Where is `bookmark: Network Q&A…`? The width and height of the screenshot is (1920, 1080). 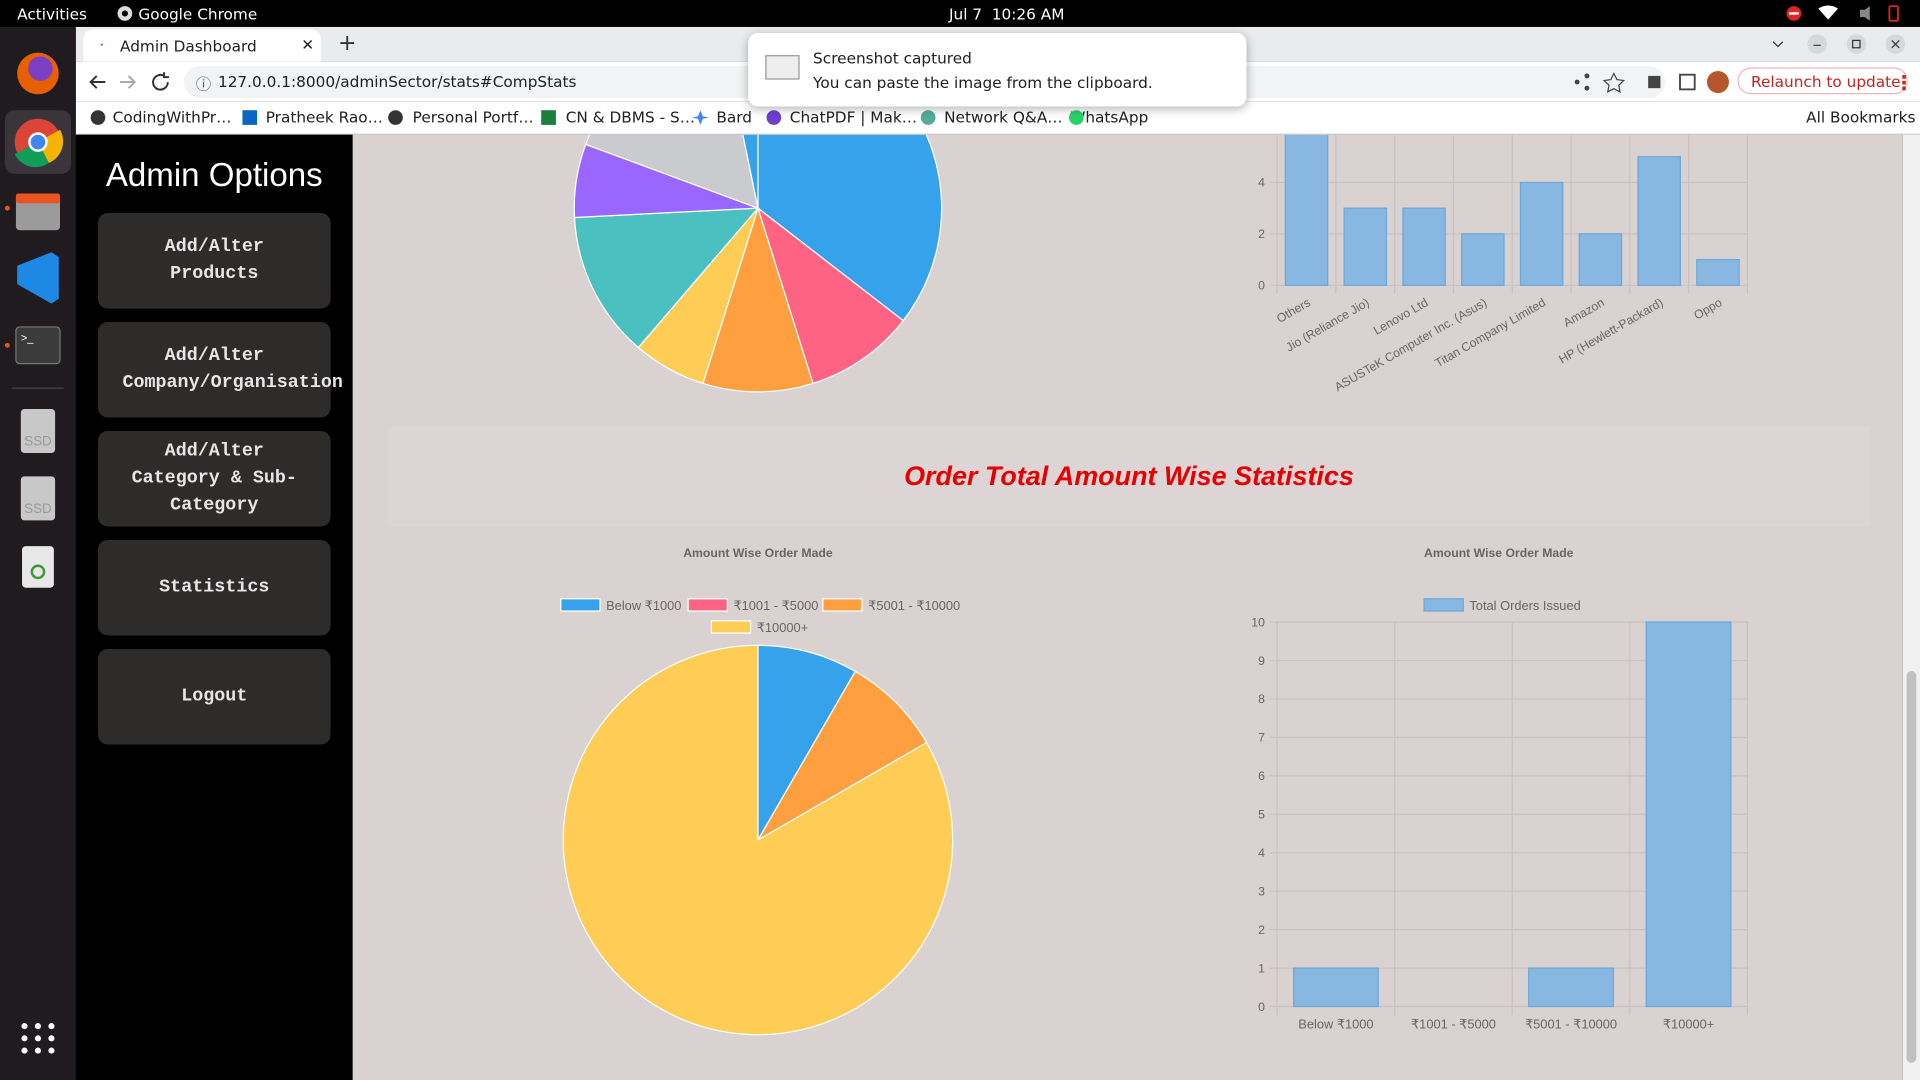 bookmark: Network Q&A… is located at coordinates (1003, 117).